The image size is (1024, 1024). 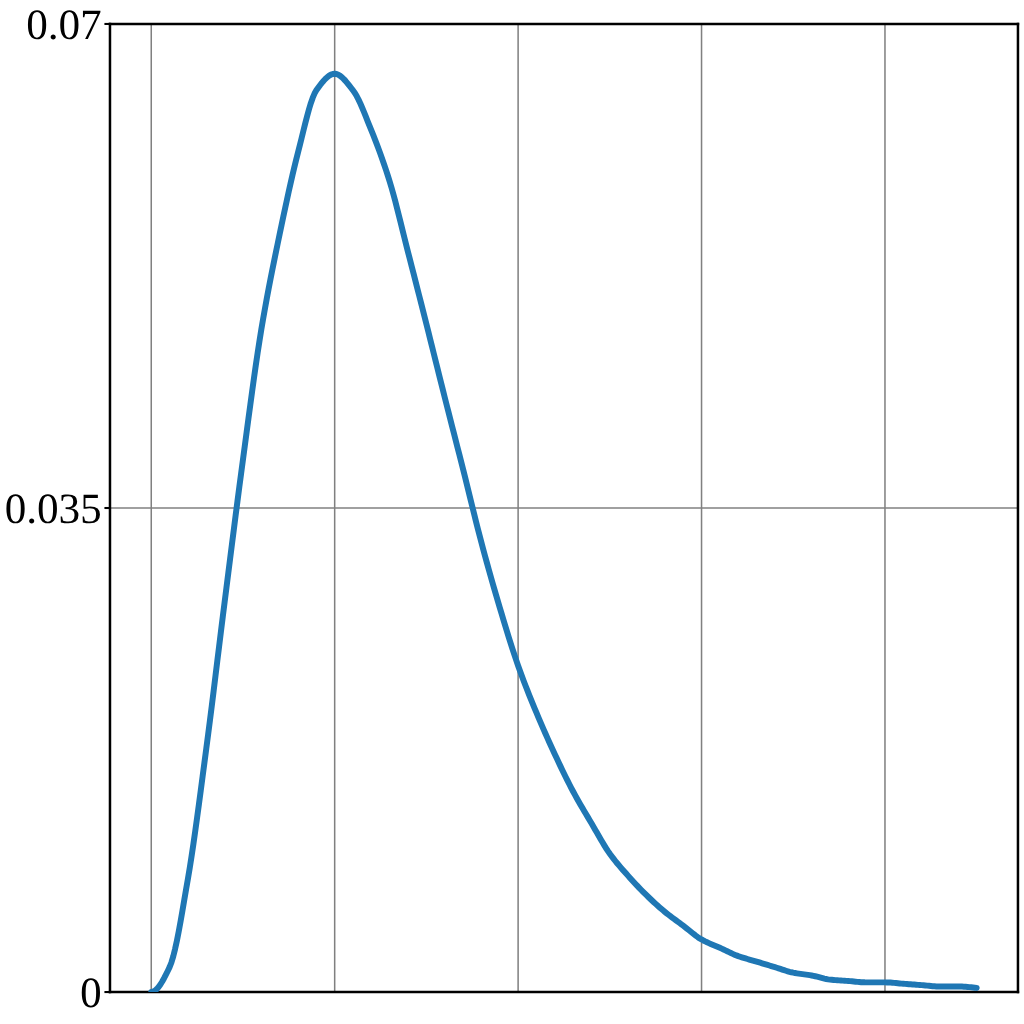 What do you see at coordinates (64, 25) in the screenshot?
I see `y-tick-label: 0.07` at bounding box center [64, 25].